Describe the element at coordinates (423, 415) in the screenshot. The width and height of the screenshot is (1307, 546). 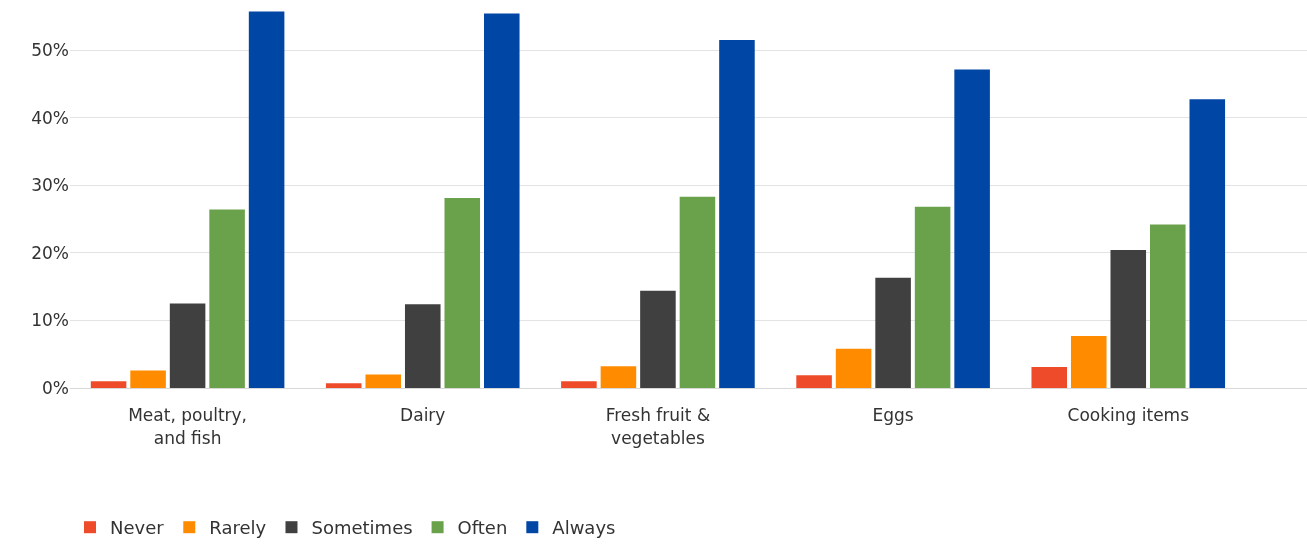
I see `x-tick-label: Dairy` at that location.